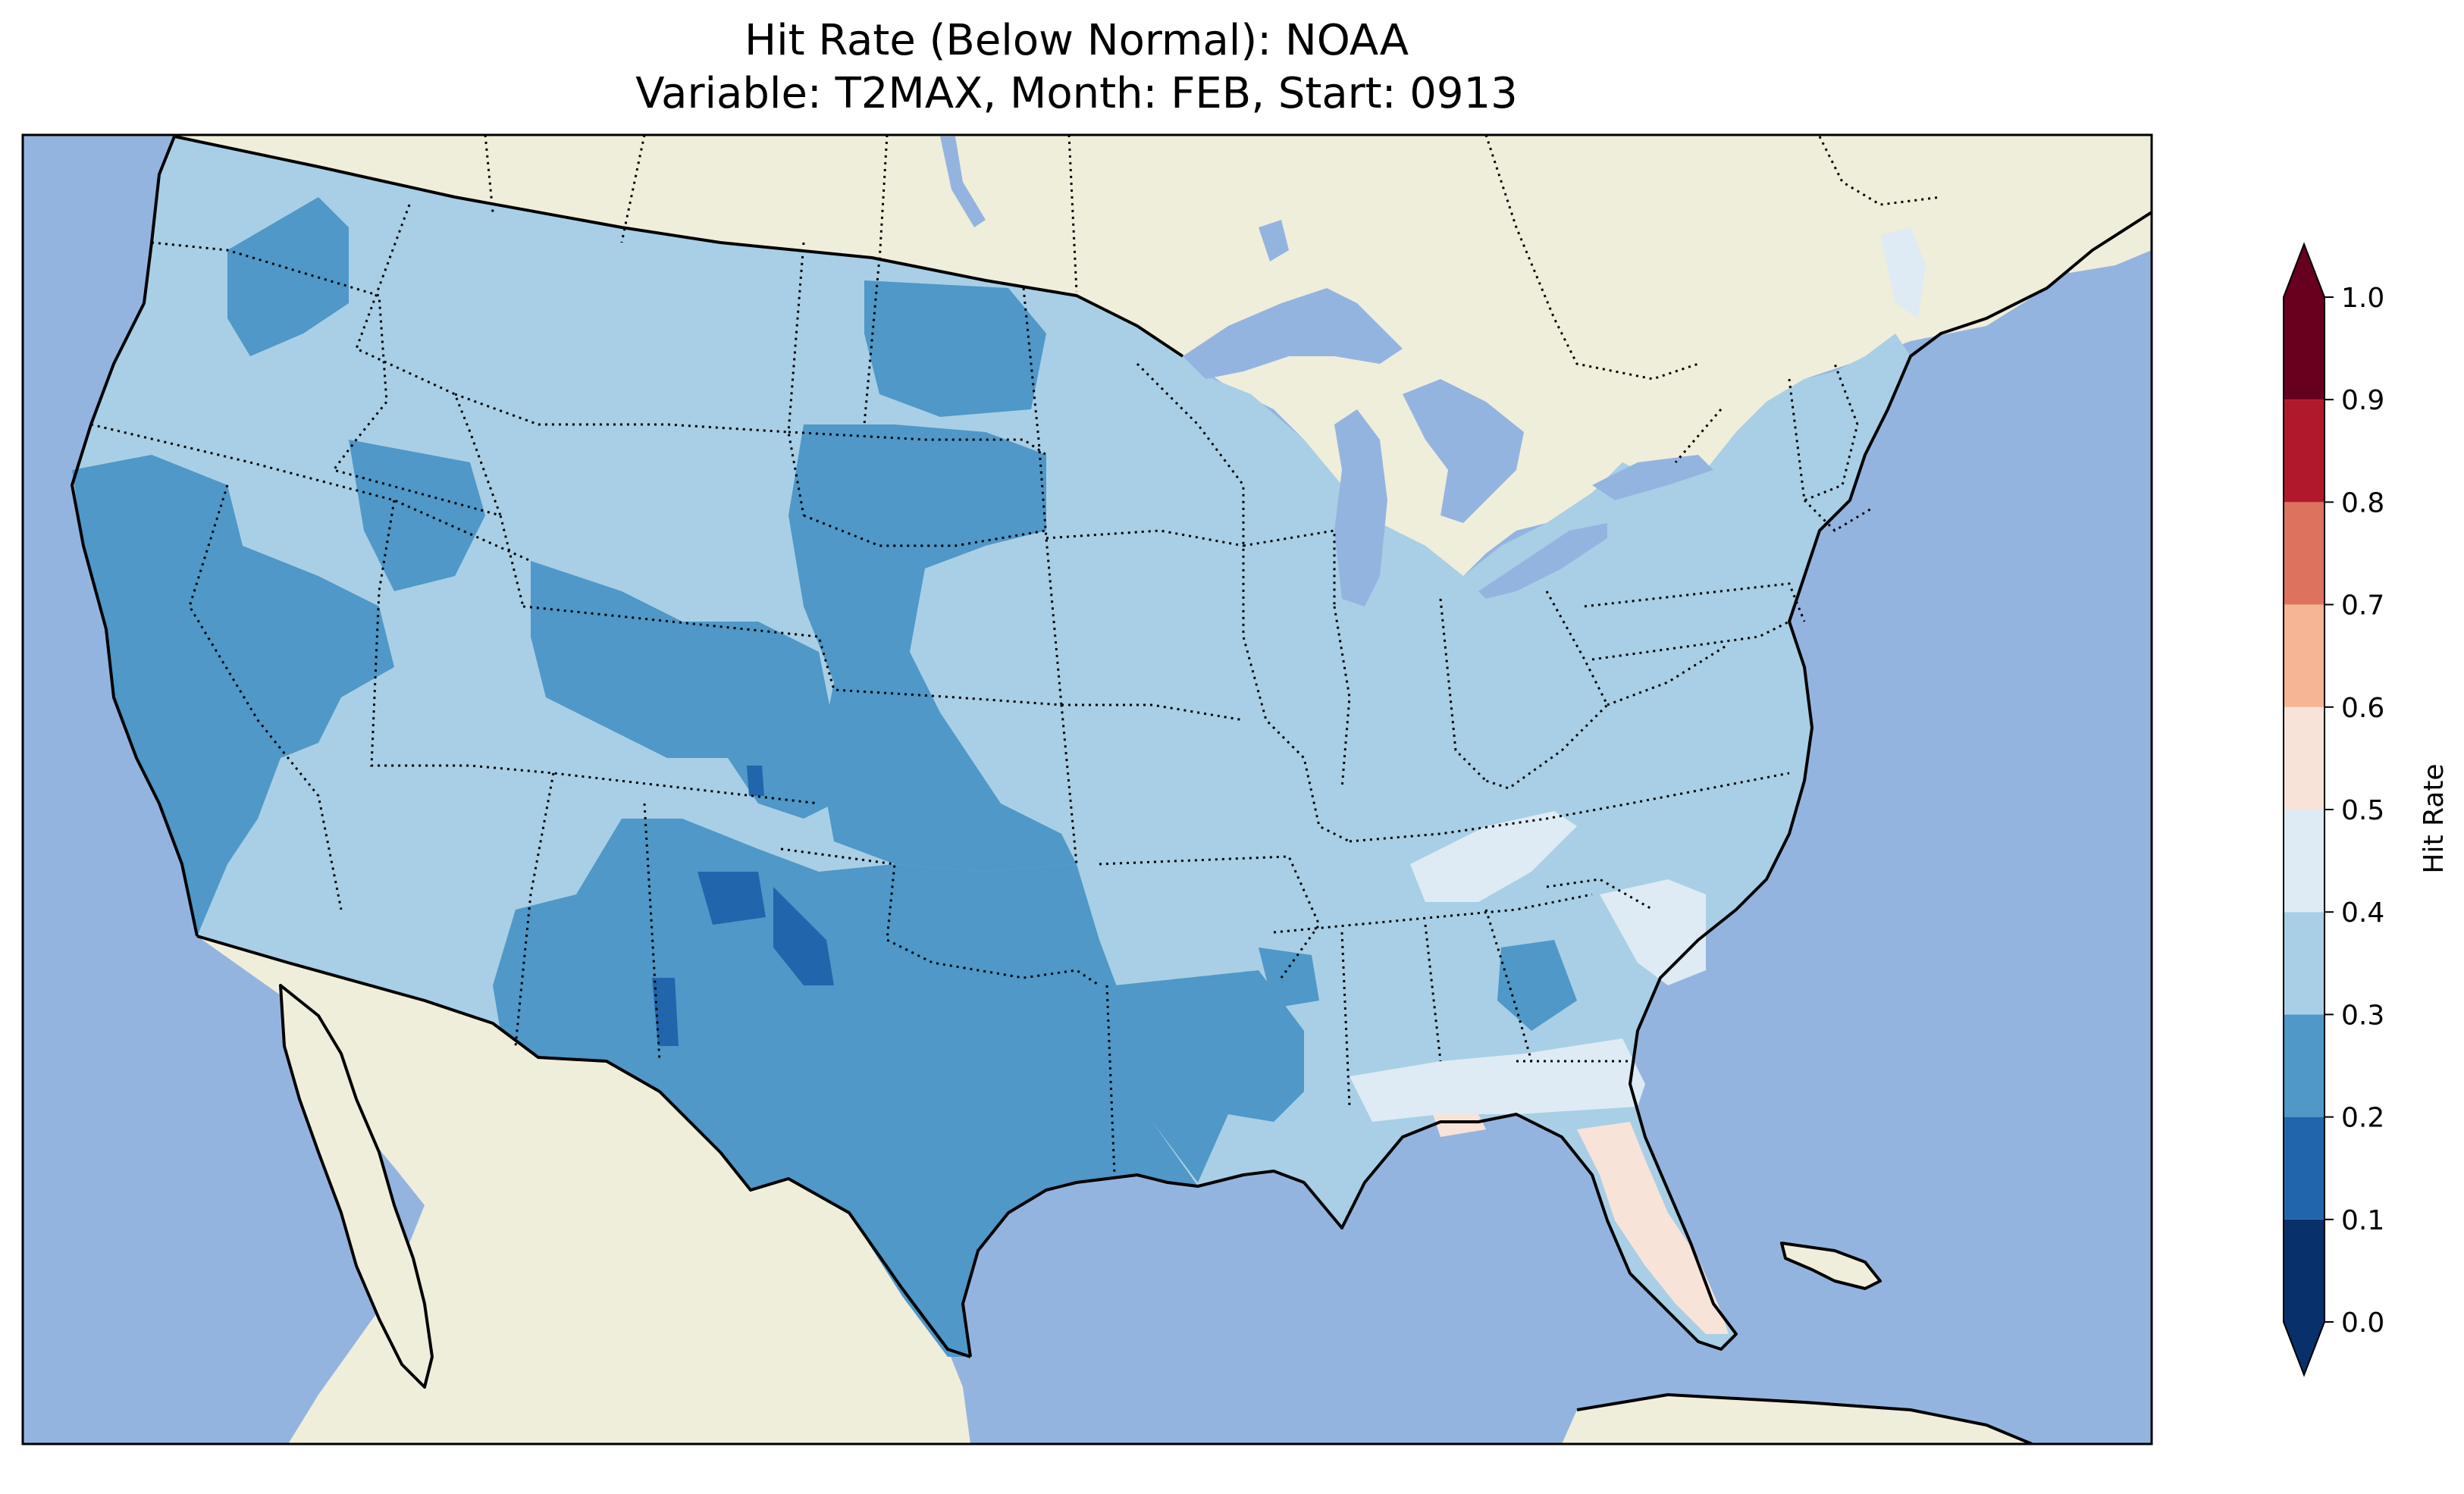 Image resolution: width=2464 pixels, height=1494 pixels. I want to click on region-washington, so click(288, 276).